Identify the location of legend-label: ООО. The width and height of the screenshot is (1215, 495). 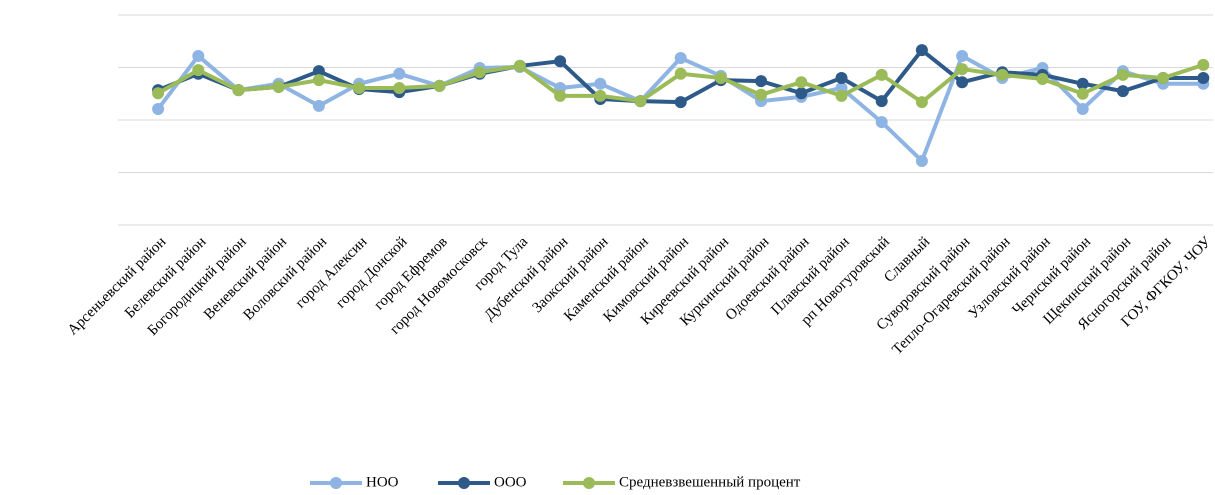
(510, 482).